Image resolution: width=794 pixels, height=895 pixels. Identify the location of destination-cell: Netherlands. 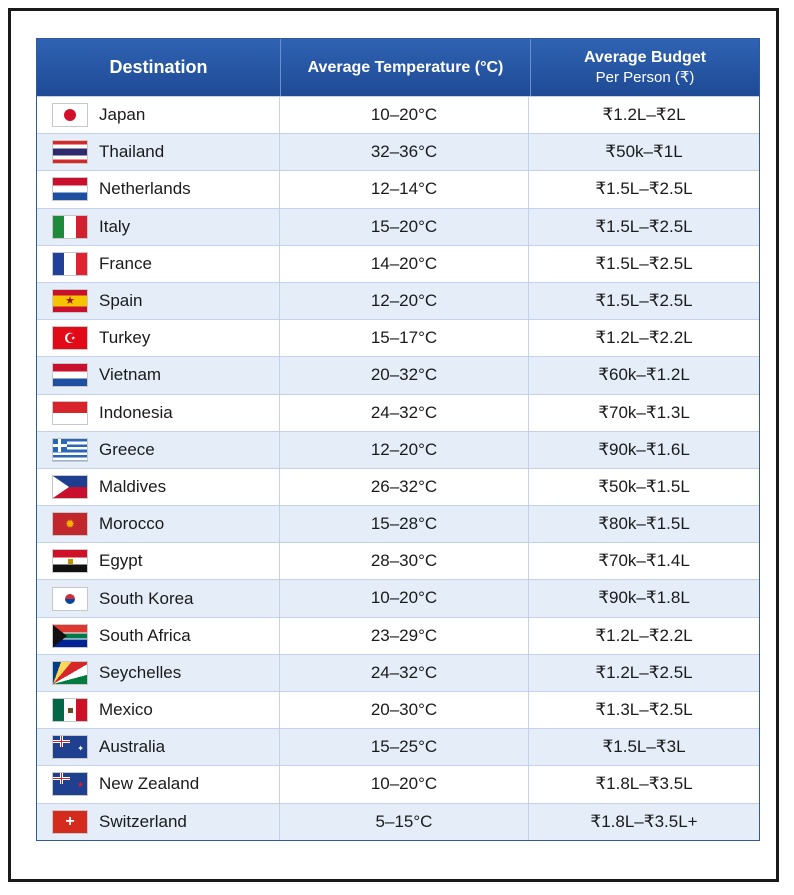
(158, 189).